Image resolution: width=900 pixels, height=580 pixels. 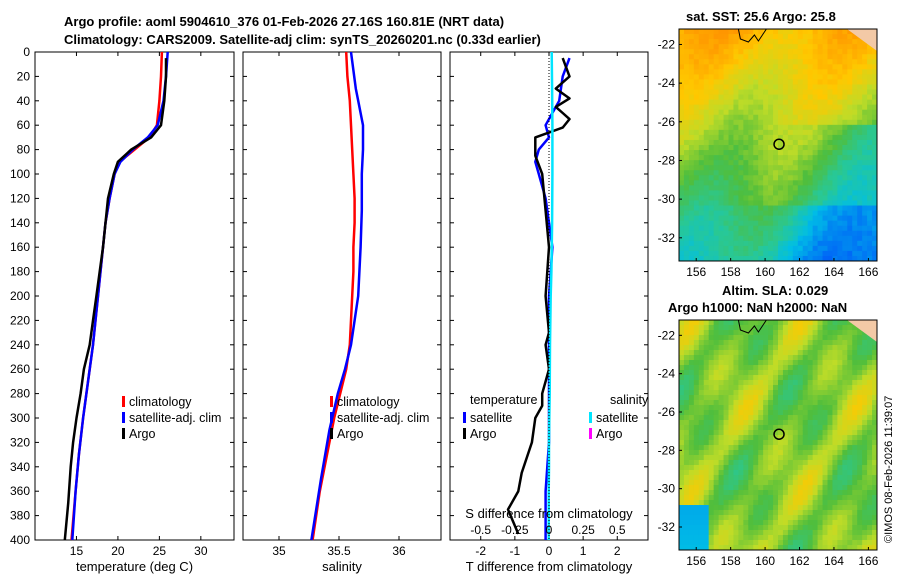 What do you see at coordinates (731, 272) in the screenshot?
I see `sst-map-xtick-label: 158` at bounding box center [731, 272].